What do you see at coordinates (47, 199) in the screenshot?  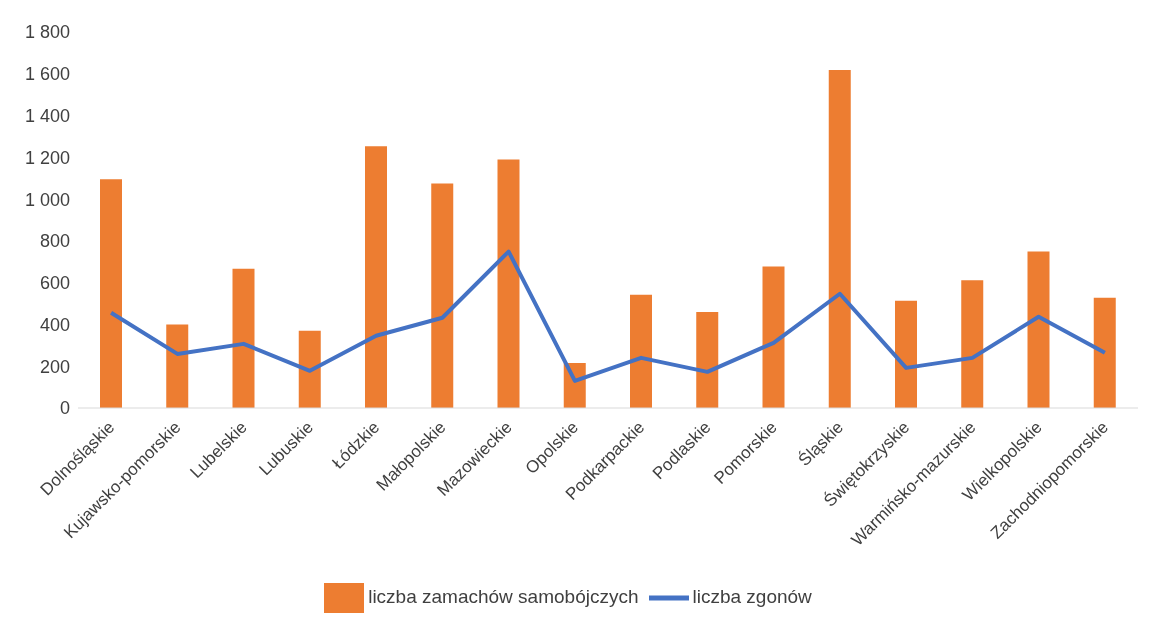 I see `y-tick-label: 1 000` at bounding box center [47, 199].